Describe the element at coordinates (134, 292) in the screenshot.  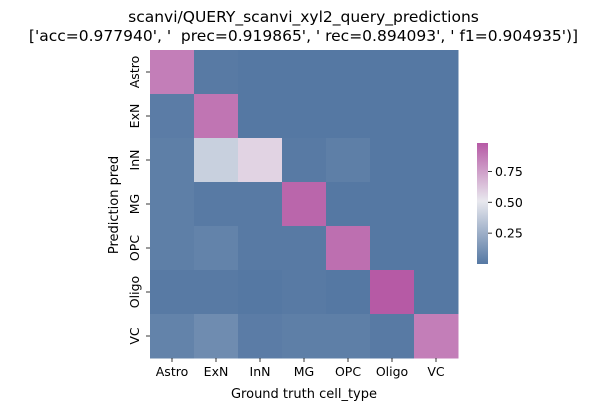
I see `y-tick-label: Oligo` at that location.